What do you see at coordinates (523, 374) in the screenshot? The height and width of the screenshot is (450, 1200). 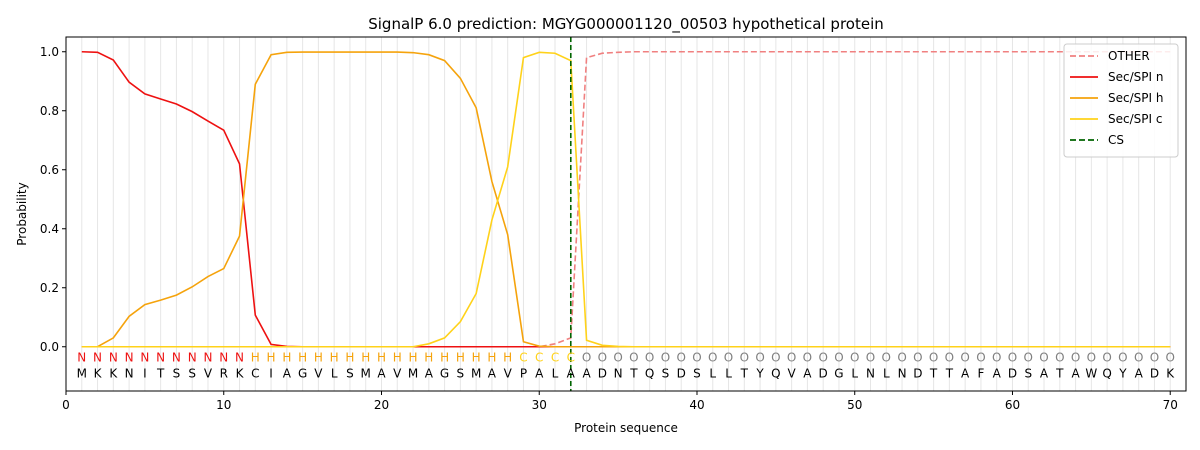 I see `residue-letter: P` at bounding box center [523, 374].